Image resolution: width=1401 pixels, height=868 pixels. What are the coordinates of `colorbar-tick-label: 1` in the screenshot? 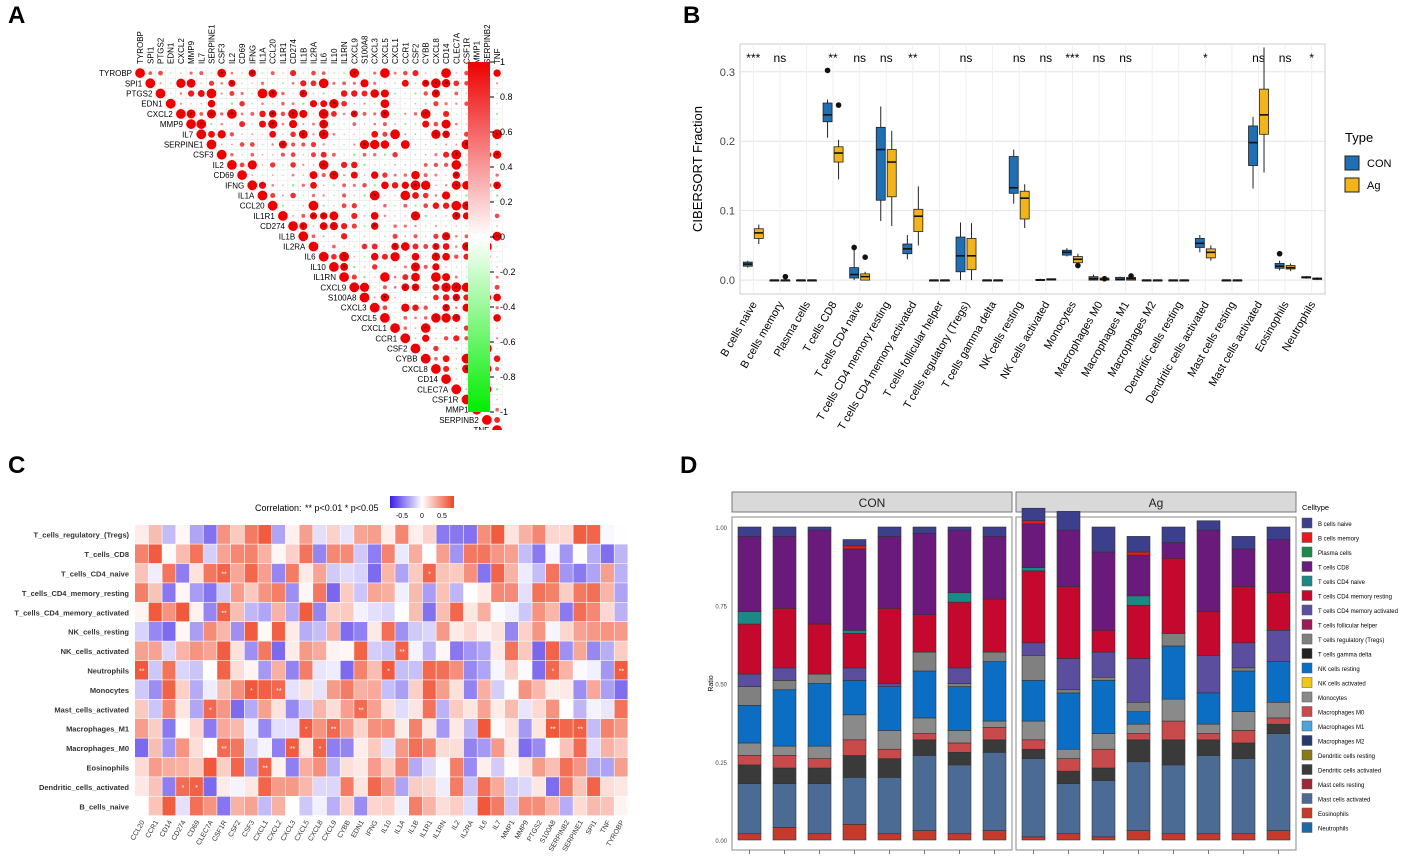 It's located at (502, 62).